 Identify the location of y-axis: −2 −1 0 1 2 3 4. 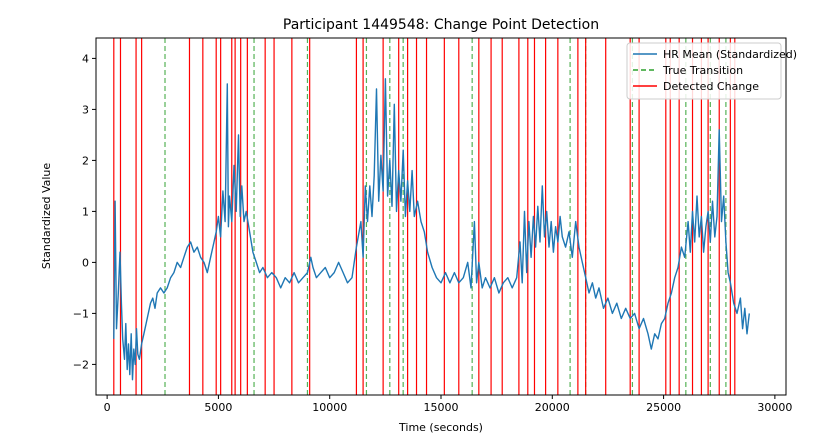
(84, 211).